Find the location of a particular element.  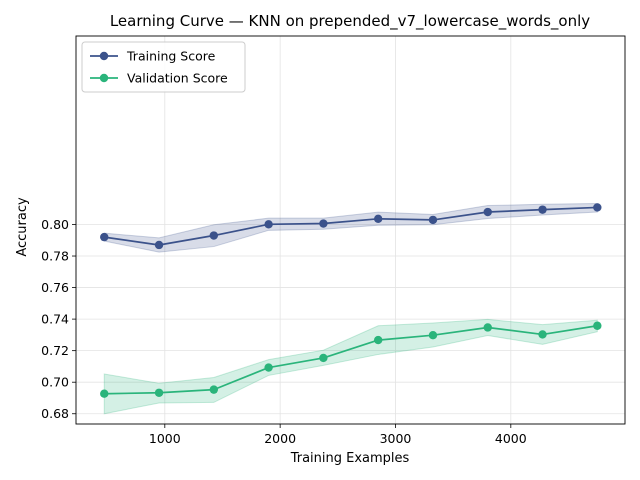

y-tick-label: 0.78 is located at coordinates (55, 256).